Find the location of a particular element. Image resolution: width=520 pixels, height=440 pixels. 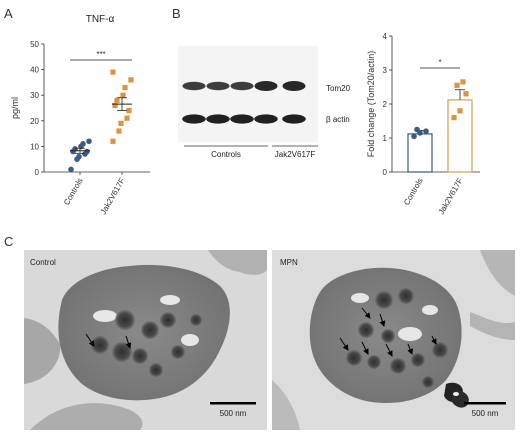

chart-a-ylabel: pg/ml is located at coordinates (15, 108).